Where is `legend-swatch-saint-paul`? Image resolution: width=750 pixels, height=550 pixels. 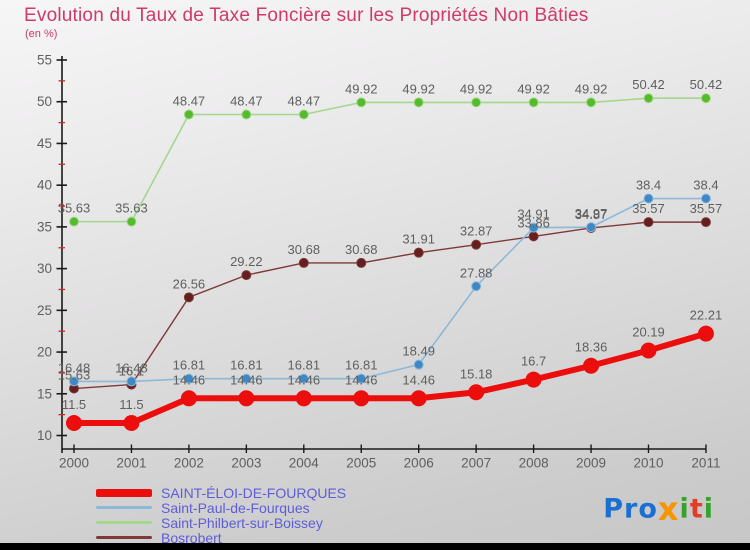 legend-swatch-saint-paul is located at coordinates (124, 507).